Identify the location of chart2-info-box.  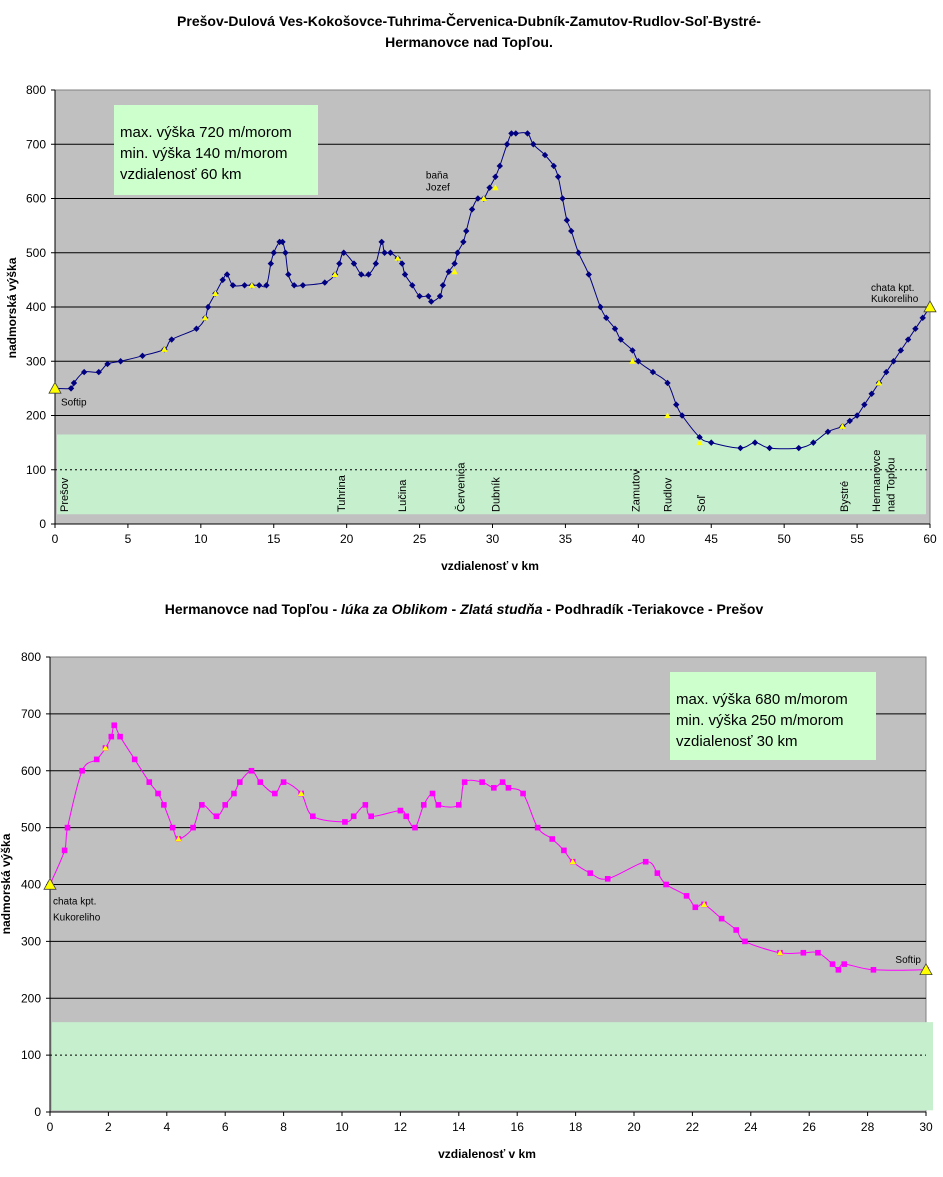
(773, 716).